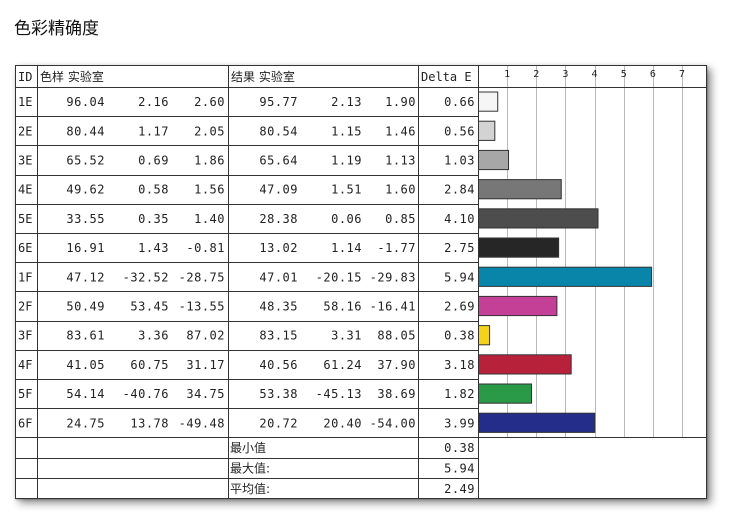 The image size is (730, 522). What do you see at coordinates (595, 74) in the screenshot?
I see `tick-label-4: 4` at bounding box center [595, 74].